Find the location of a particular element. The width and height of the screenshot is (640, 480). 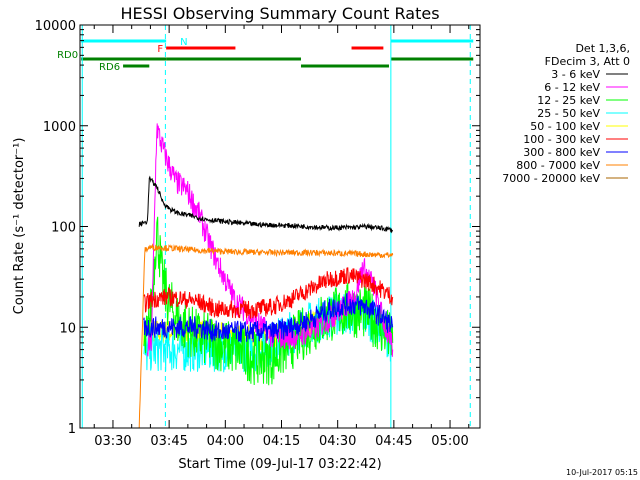

chart-title: HESSI Observing Summary Count Rates is located at coordinates (279, 13).